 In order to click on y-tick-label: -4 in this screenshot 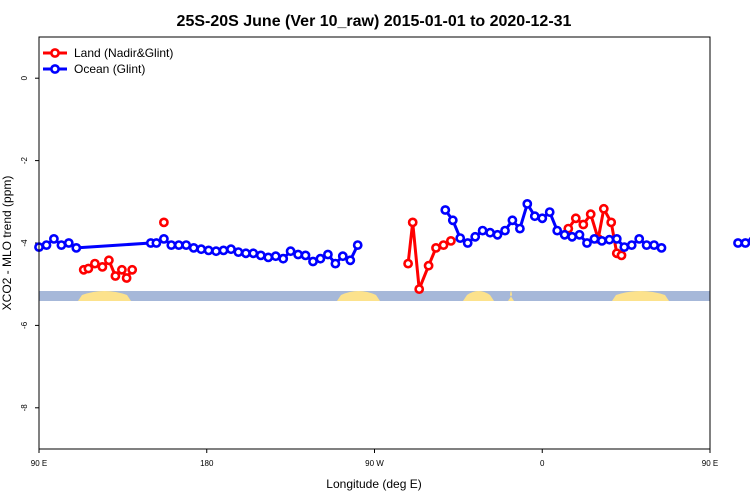, I will do `click(24, 243)`.